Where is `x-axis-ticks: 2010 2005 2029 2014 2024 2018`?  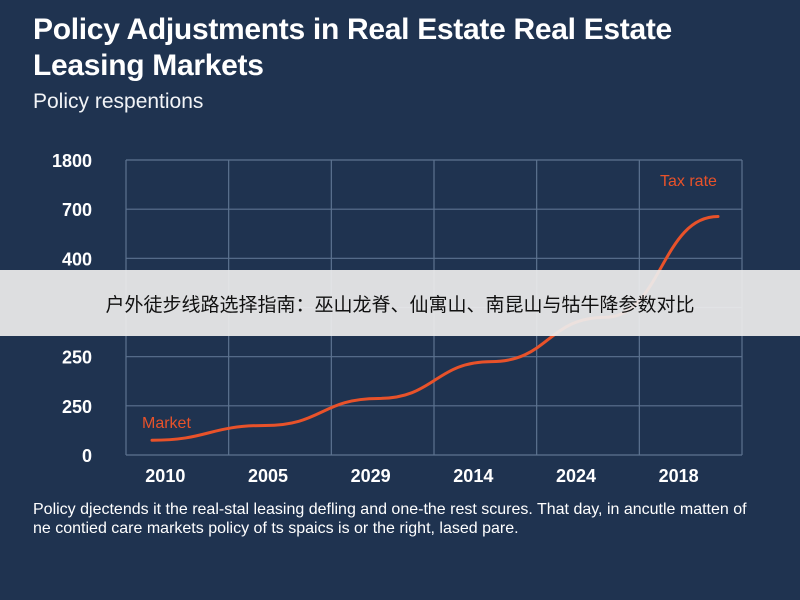 x-axis-ticks: 2010 2005 2029 2014 2024 2018 is located at coordinates (421, 476).